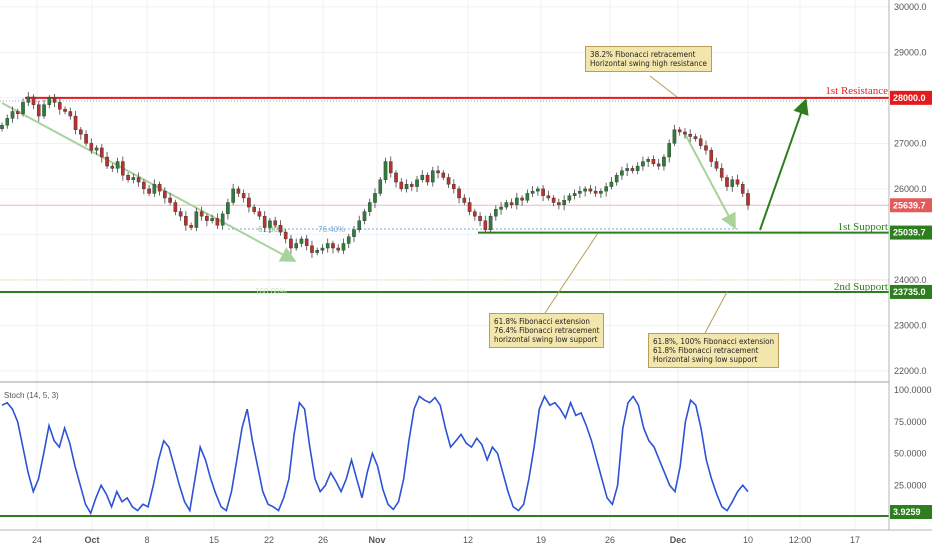 Image resolution: width=932 pixels, height=550 pixels. Describe the element at coordinates (855, 540) in the screenshot. I see `time-tick-label: 17` at that location.